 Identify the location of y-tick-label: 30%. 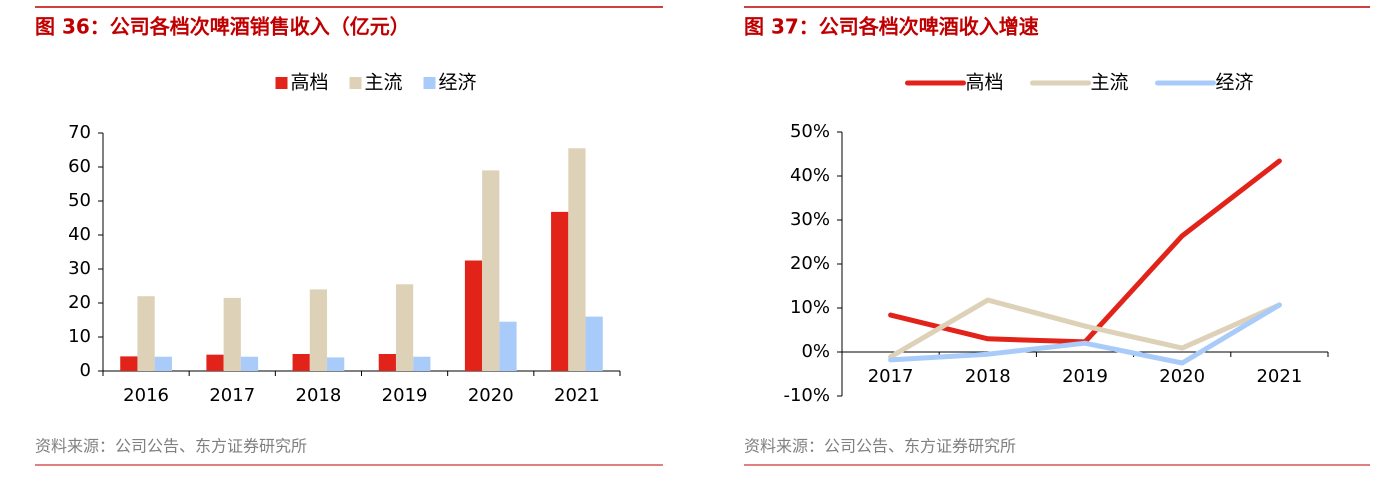
(810, 219).